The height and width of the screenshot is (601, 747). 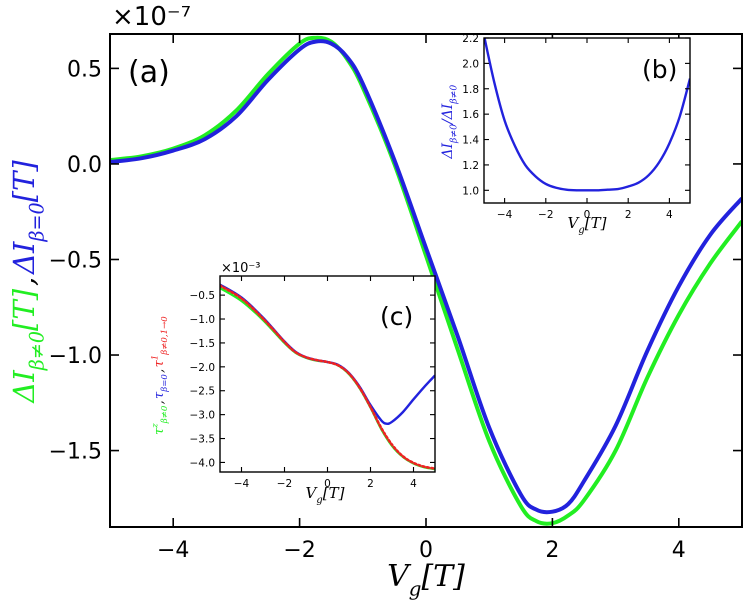 What do you see at coordinates (470, 39) in the screenshot?
I see `y-tick-label-b: 2.2` at bounding box center [470, 39].